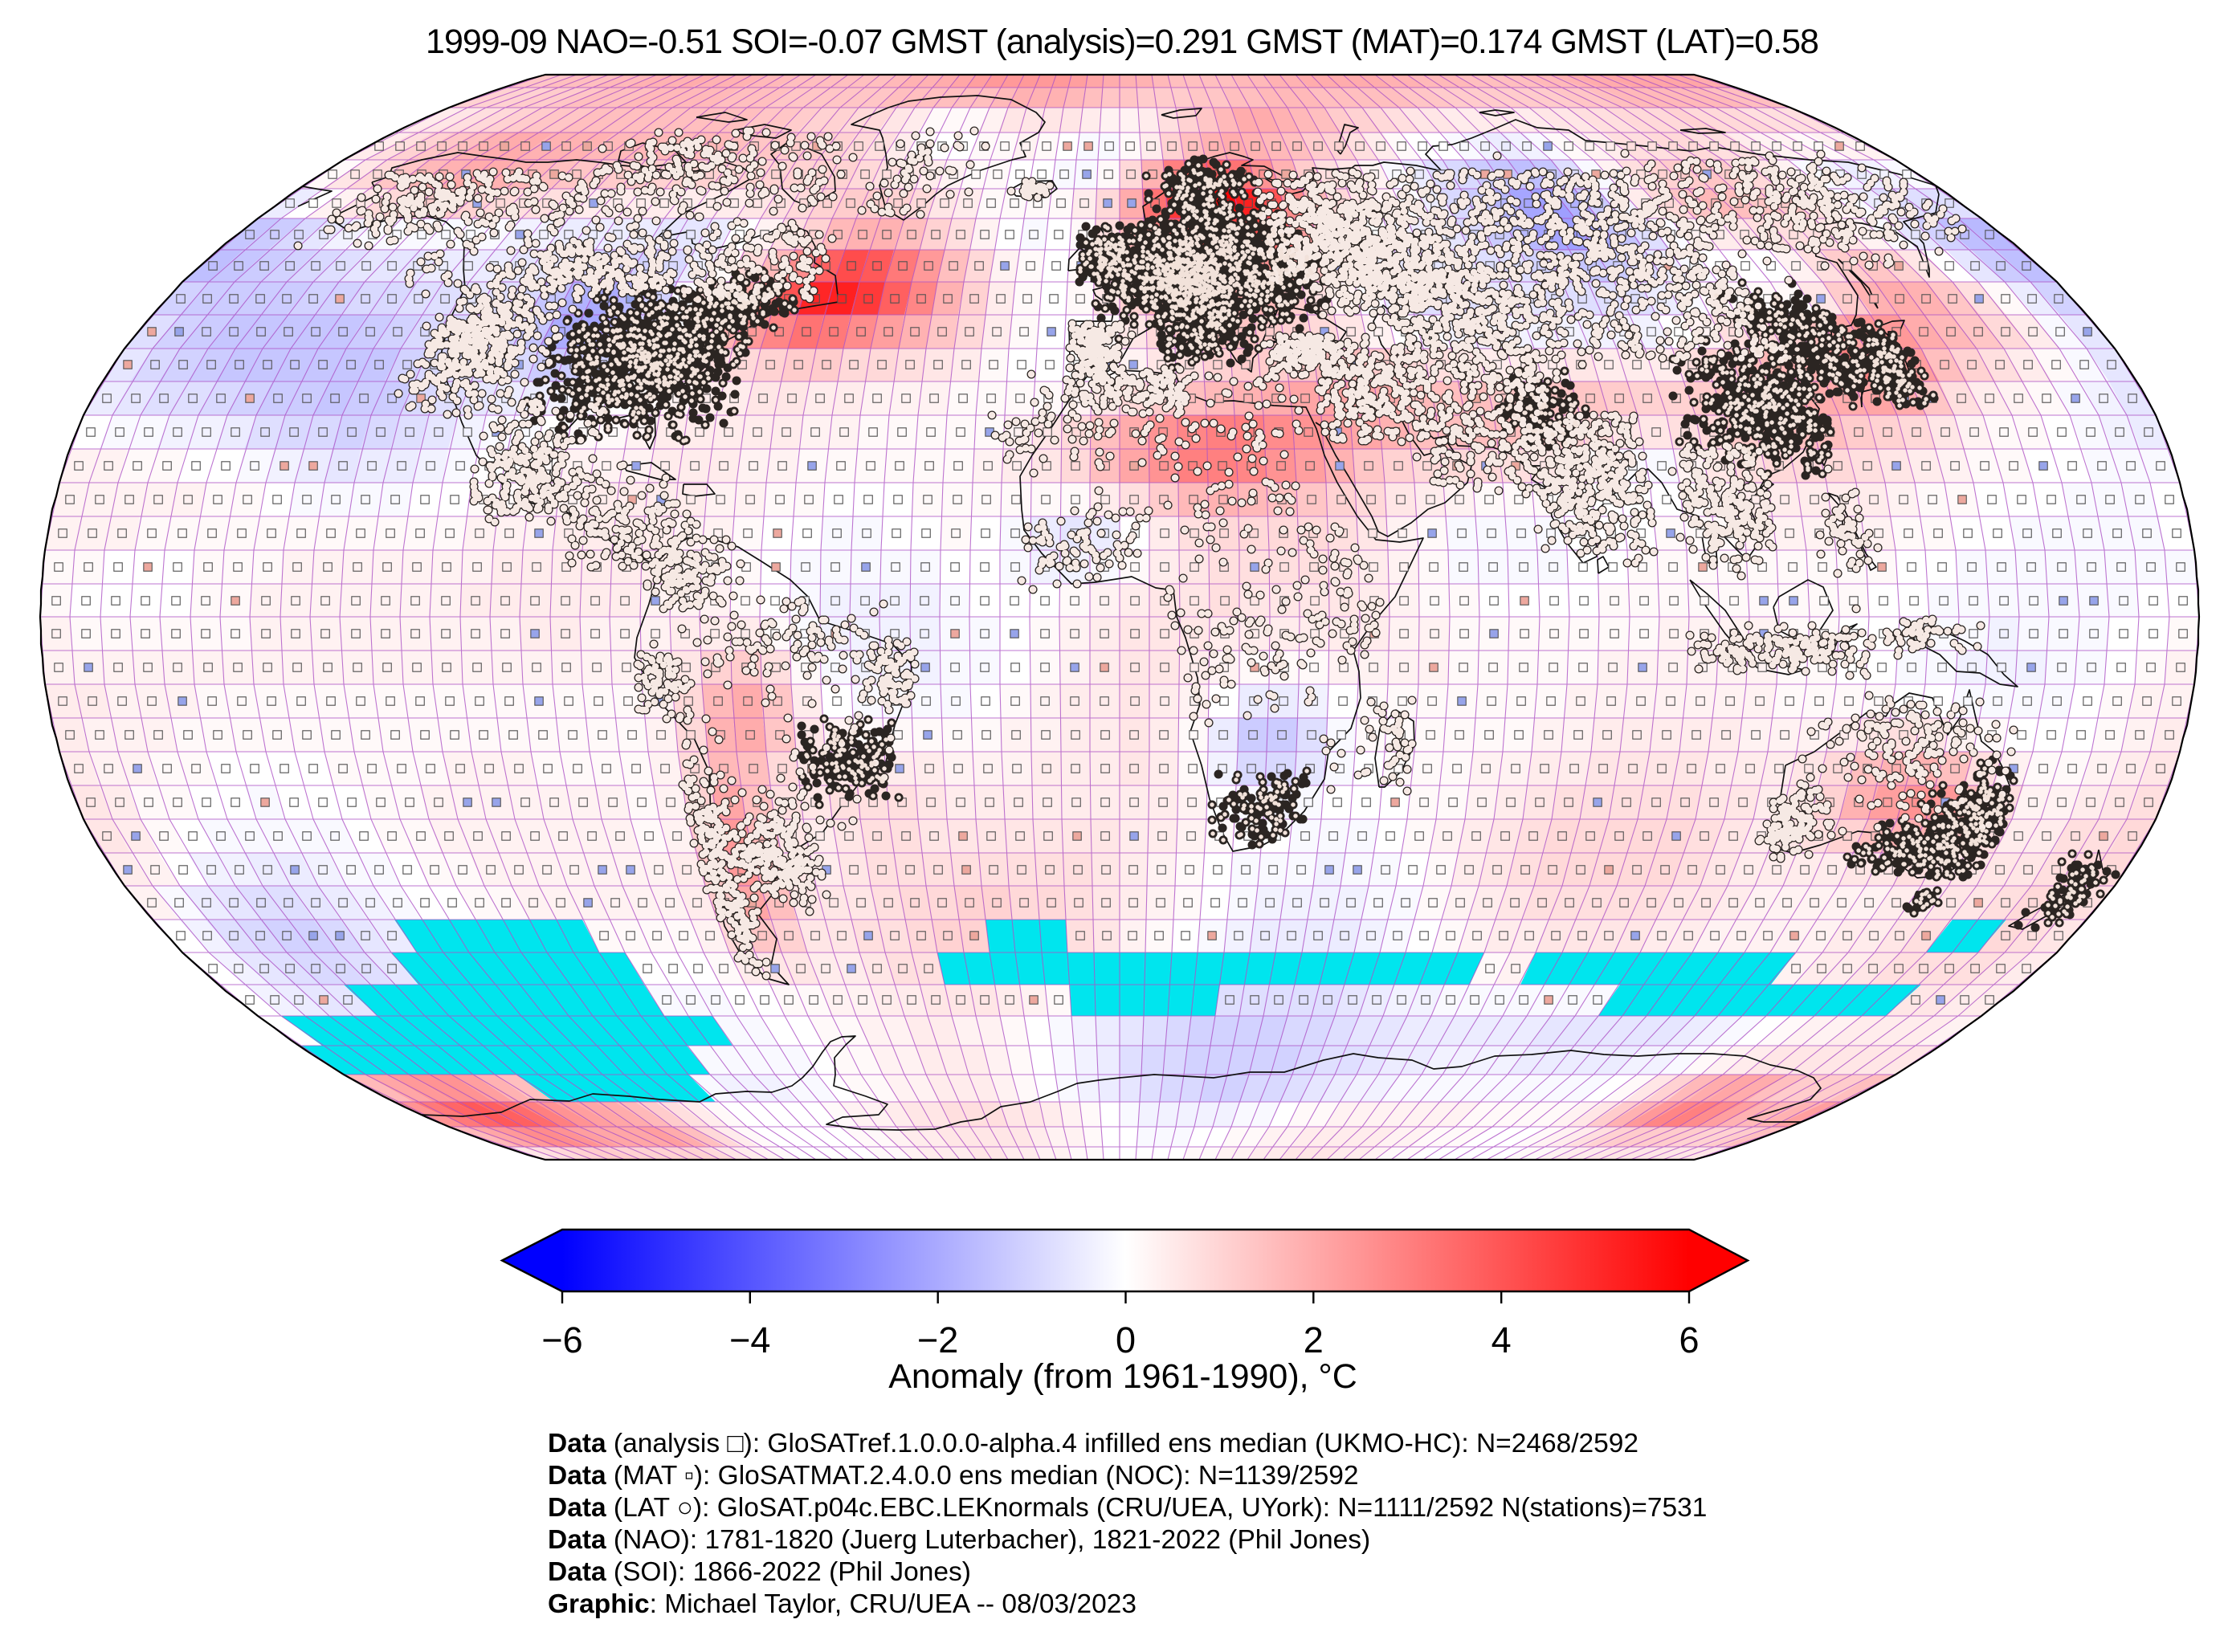  I want to click on svg-text: −6, so click(561, 1340).